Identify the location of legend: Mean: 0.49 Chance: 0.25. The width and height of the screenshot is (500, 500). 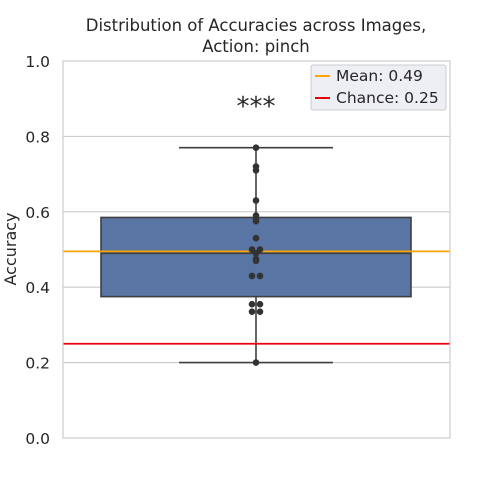
(378, 87).